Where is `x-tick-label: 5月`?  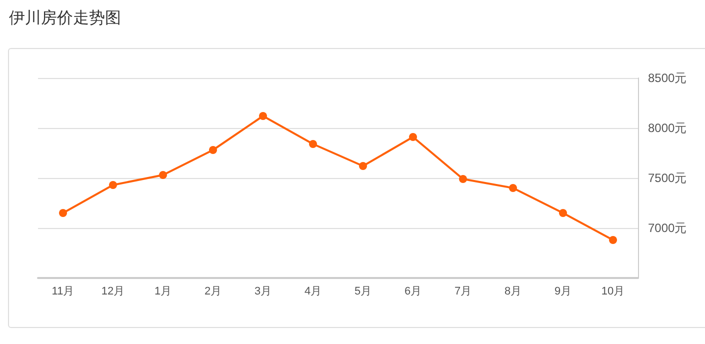
x-tick-label: 5月 is located at coordinates (363, 292).